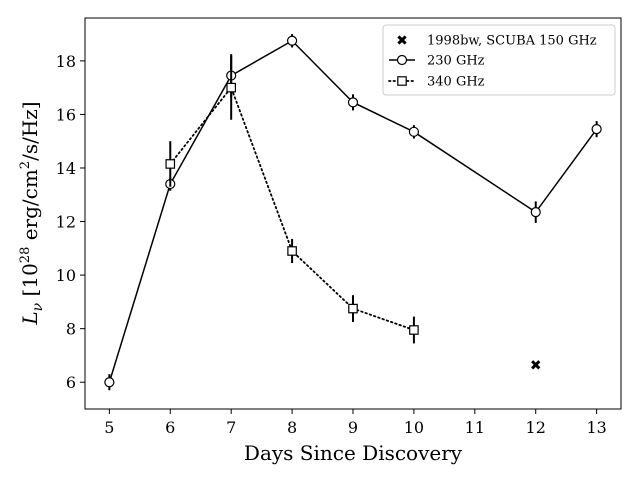  Describe the element at coordinates (66, 222) in the screenshot. I see `y-tick-label: 12` at that location.